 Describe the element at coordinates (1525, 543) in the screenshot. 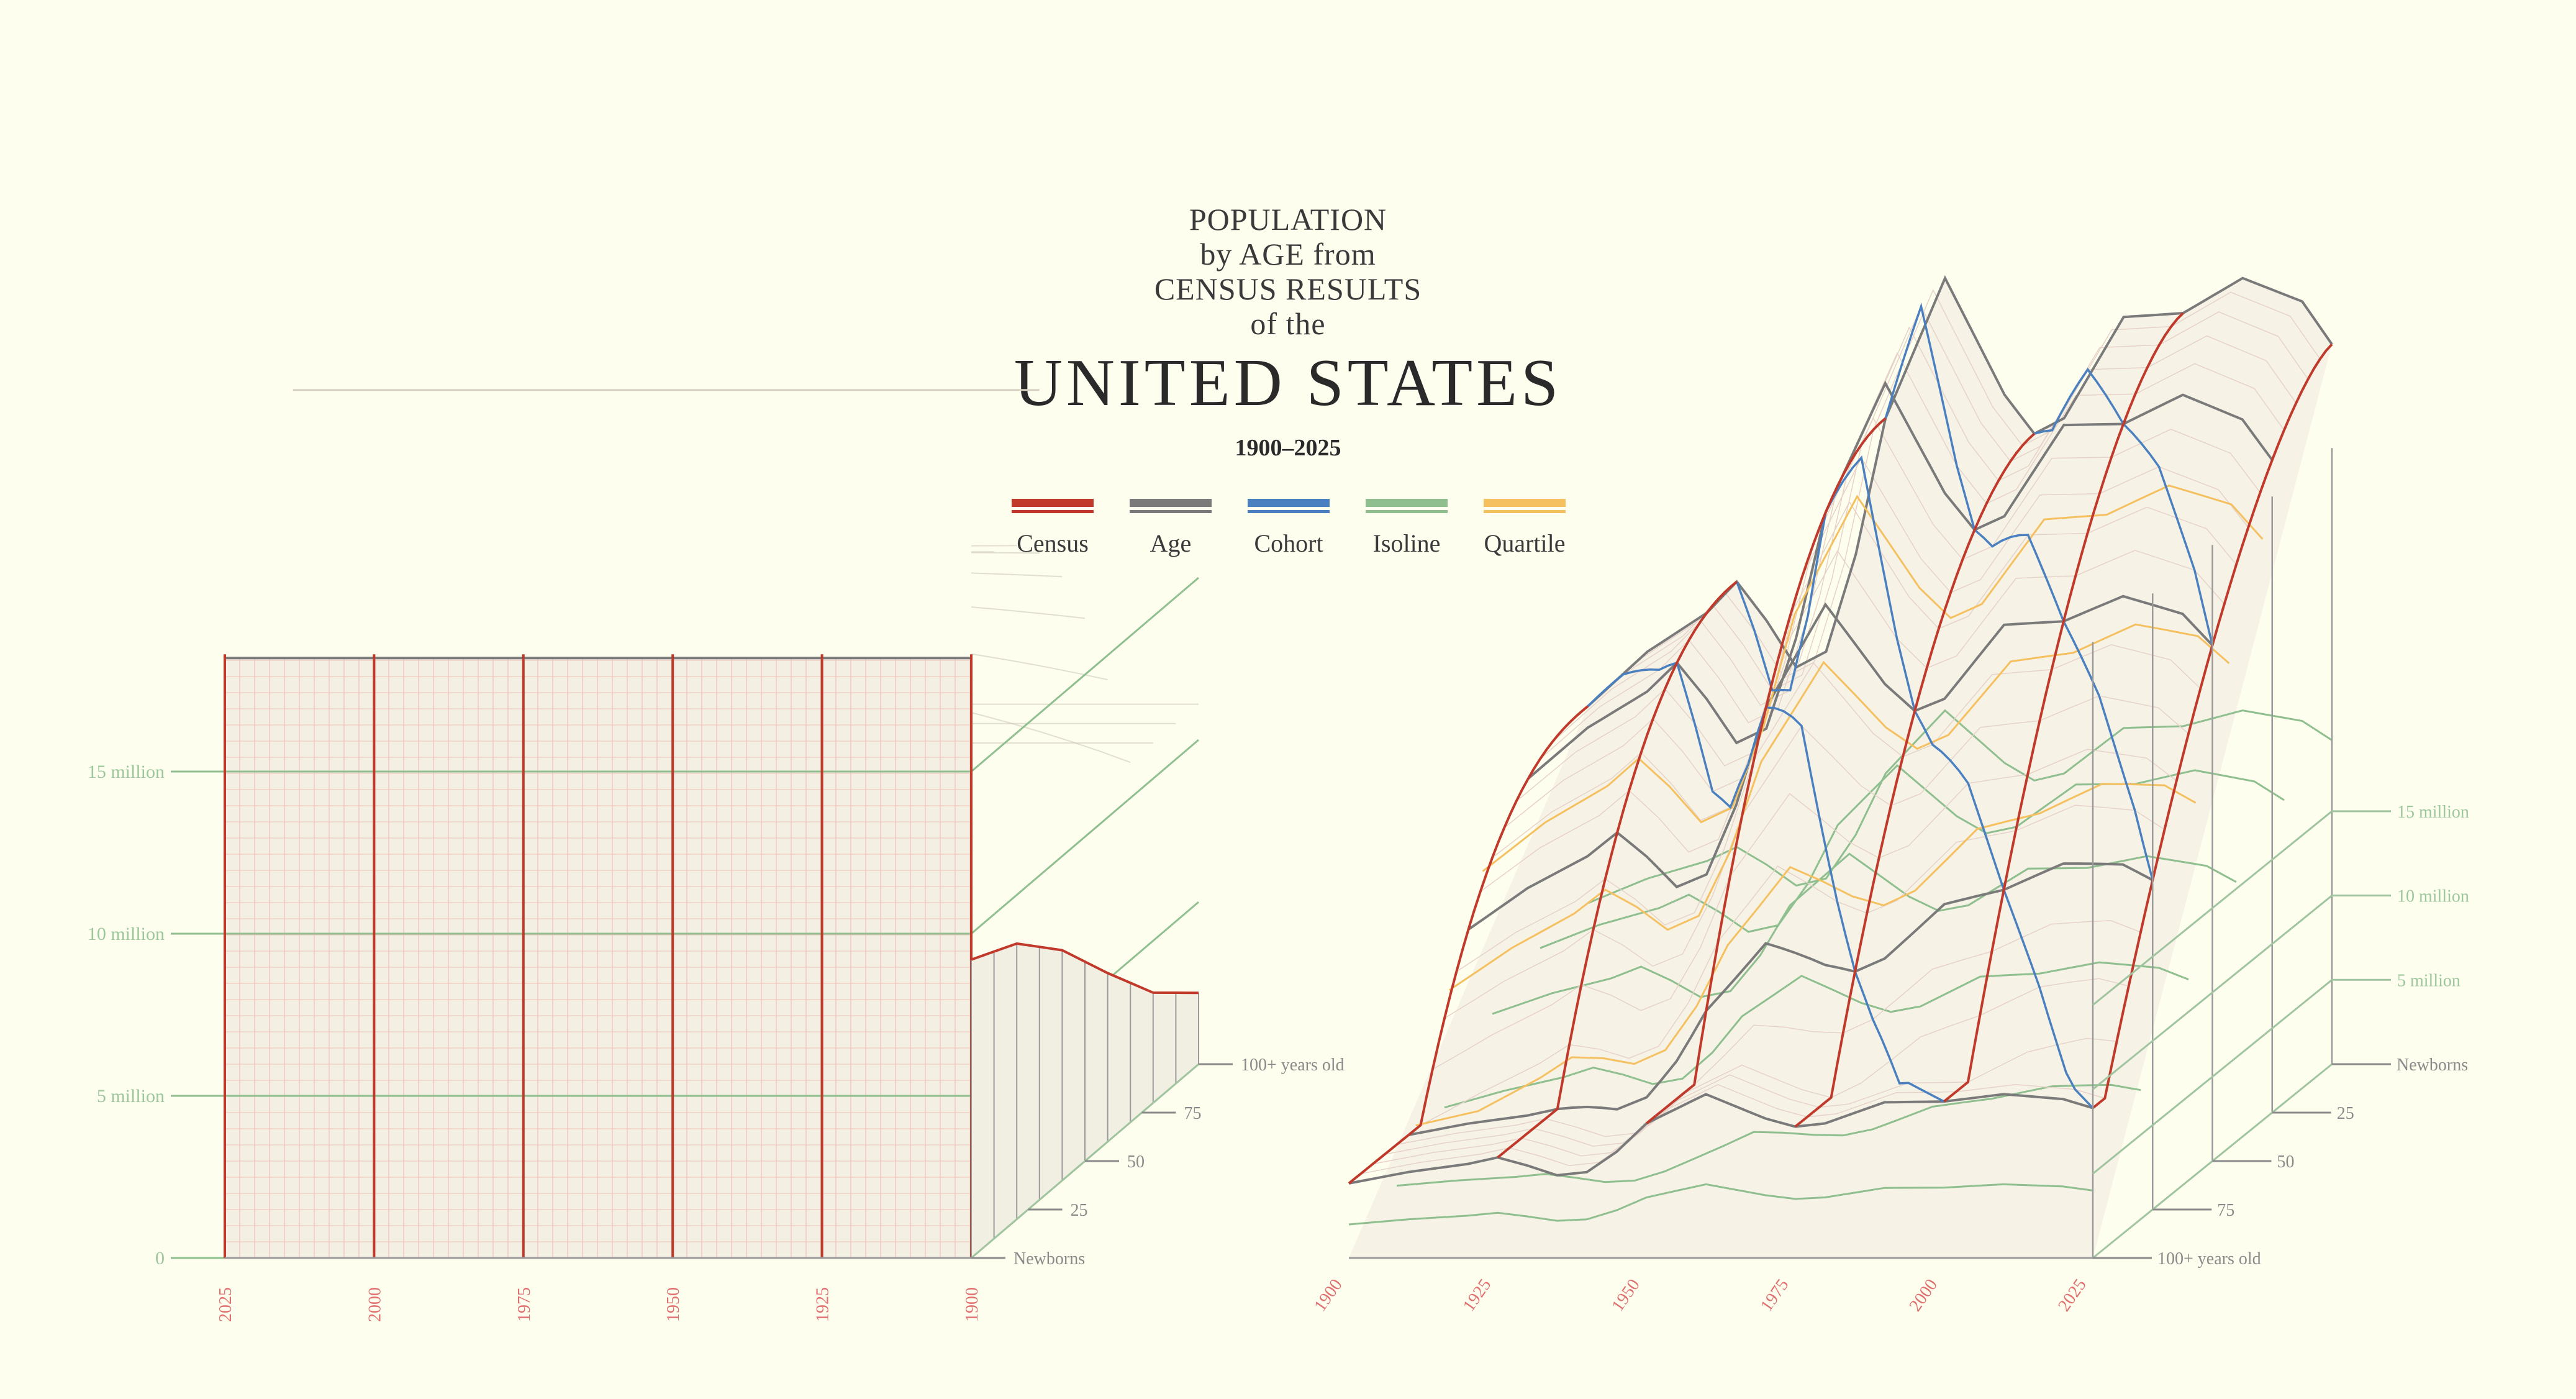

I see `legend-label: Quartile` at that location.